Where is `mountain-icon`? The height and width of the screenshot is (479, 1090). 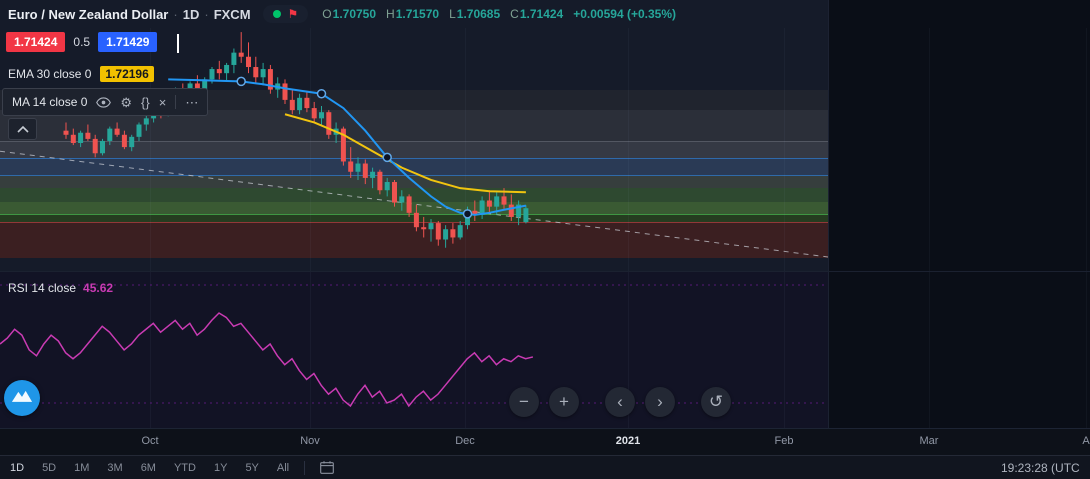 mountain-icon is located at coordinates (22, 398).